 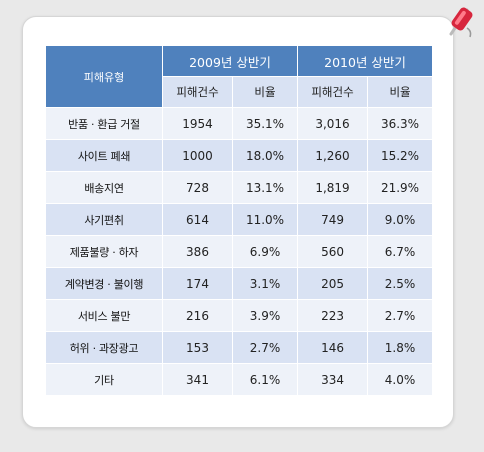 I want to click on table-row: 서비스 불만 216 3.9% 223 2.7%, so click(x=239, y=315).